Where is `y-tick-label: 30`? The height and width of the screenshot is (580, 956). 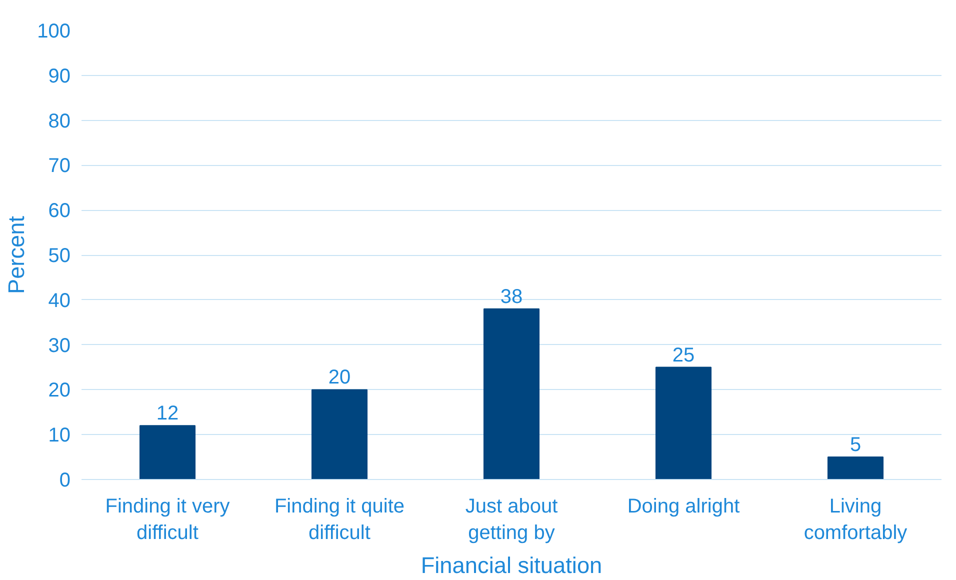 y-tick-label: 30 is located at coordinates (59, 345).